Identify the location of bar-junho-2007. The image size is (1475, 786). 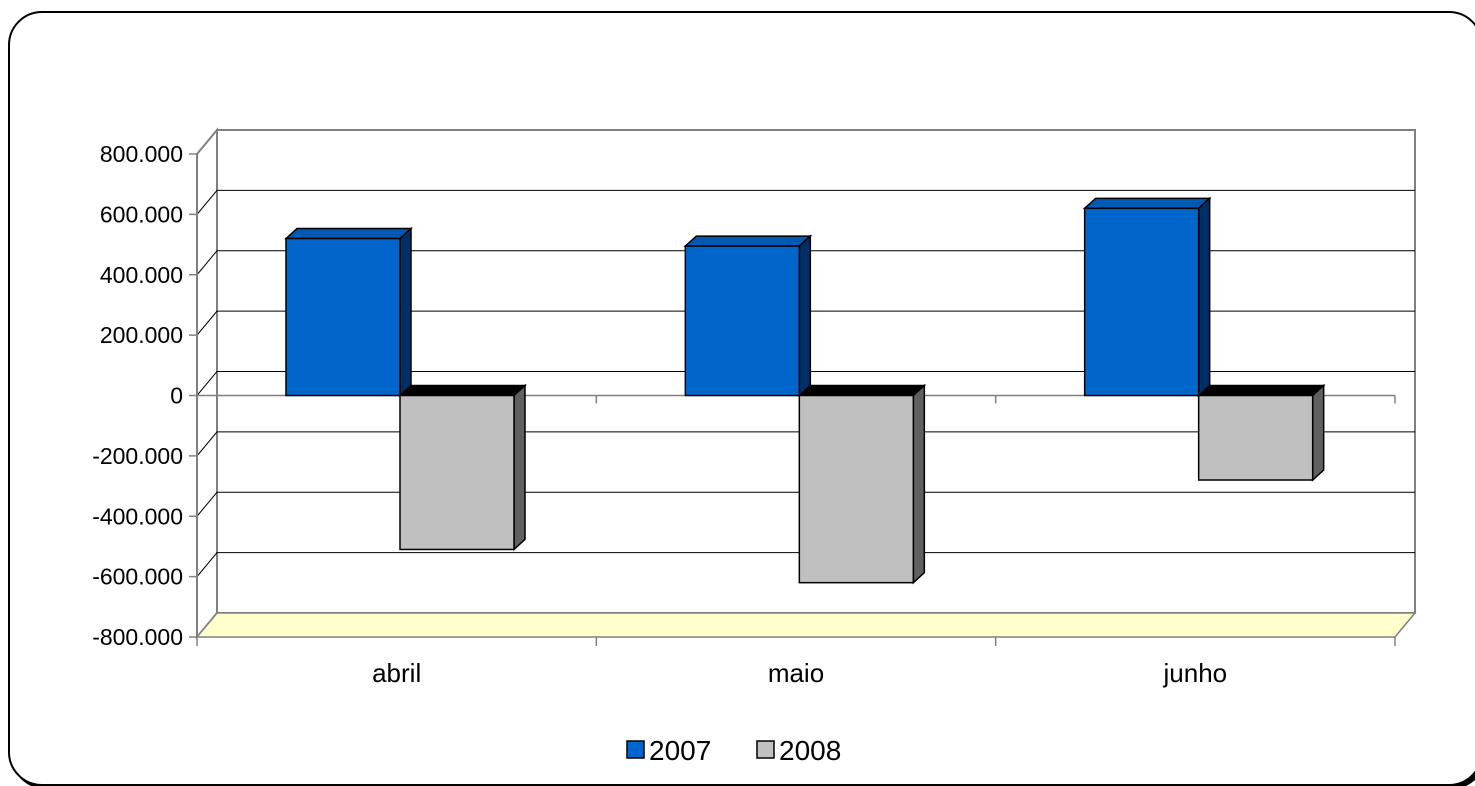
(1147, 297).